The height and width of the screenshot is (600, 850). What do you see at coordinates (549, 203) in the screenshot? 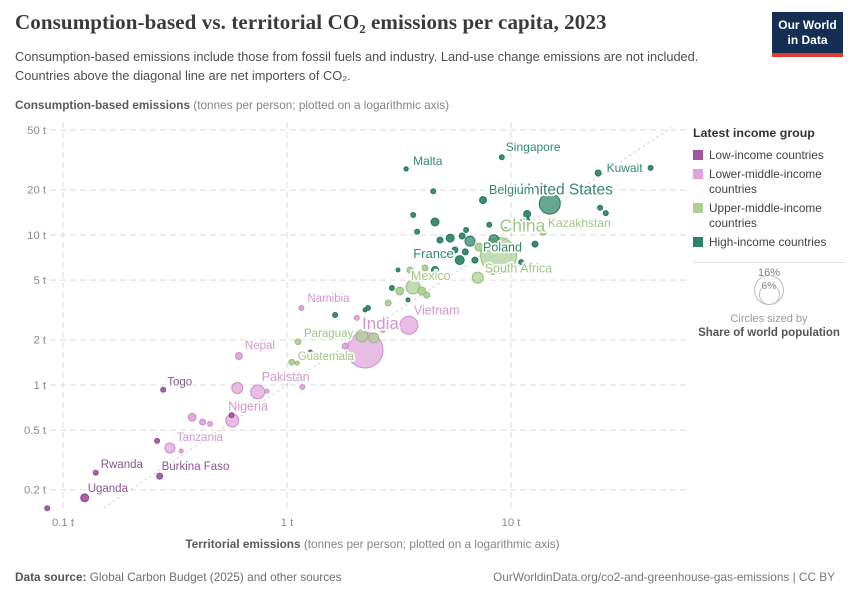
I see `data-point-united-states` at bounding box center [549, 203].